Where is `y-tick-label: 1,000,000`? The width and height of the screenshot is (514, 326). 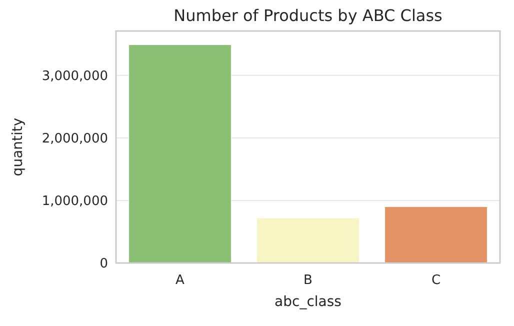
y-tick-label: 1,000,000 is located at coordinates (75, 202).